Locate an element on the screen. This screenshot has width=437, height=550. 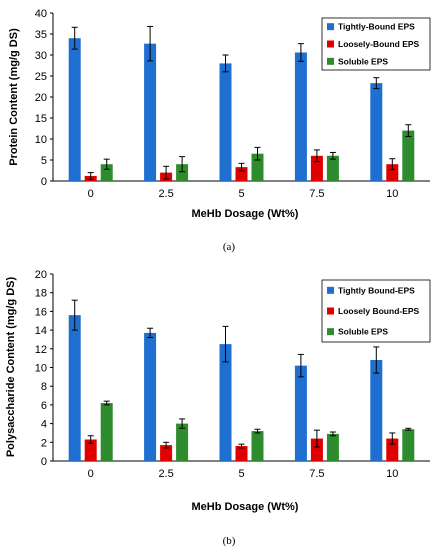
y-tick-label: 2 is located at coordinates (44, 443).